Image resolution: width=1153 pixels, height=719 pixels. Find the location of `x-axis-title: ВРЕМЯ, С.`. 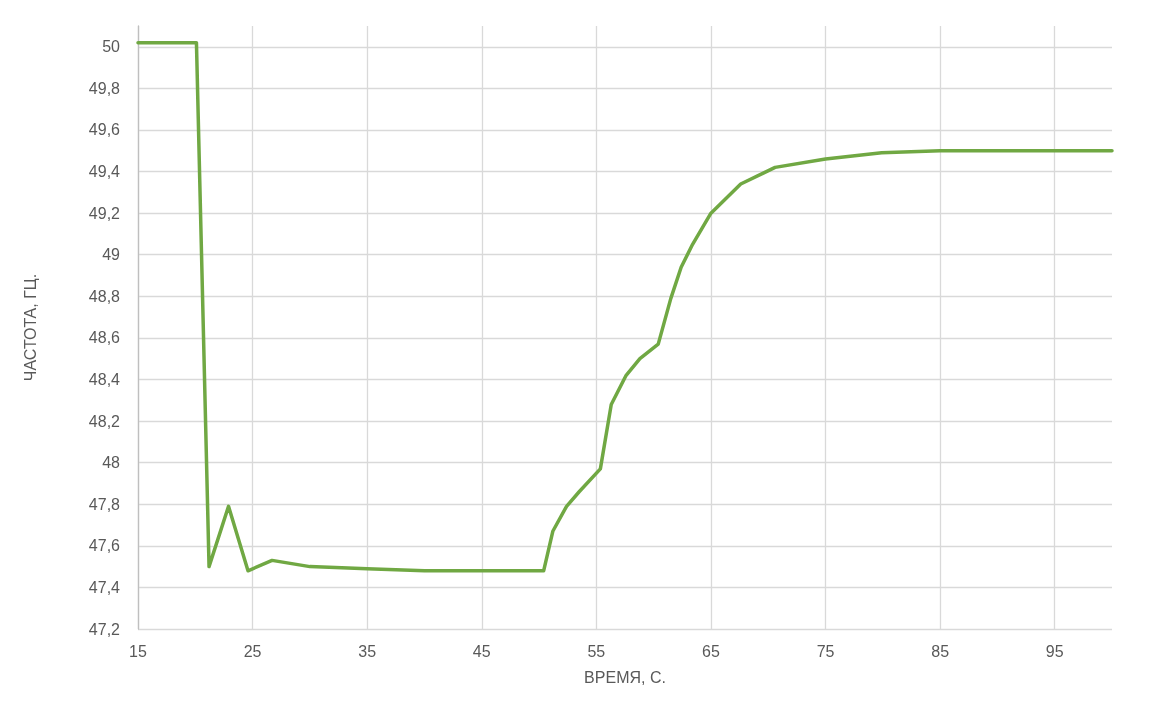

x-axis-title: ВРЕМЯ, С. is located at coordinates (625, 677).